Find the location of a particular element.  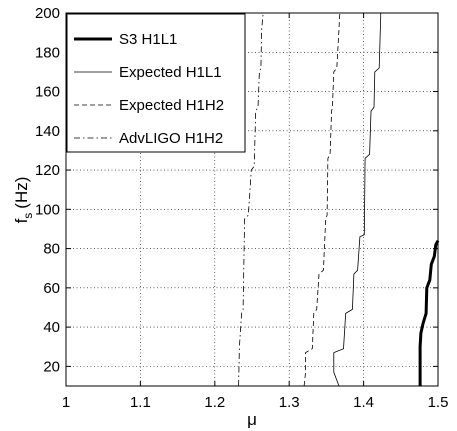

y-tick-label: 160 is located at coordinates (47, 92).